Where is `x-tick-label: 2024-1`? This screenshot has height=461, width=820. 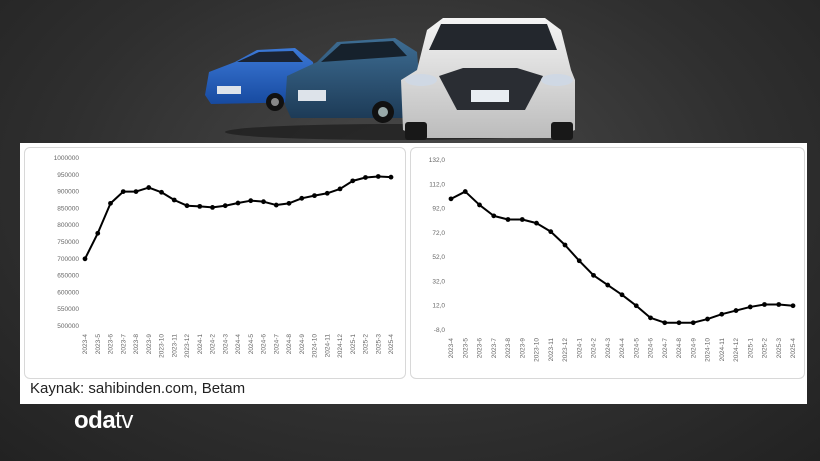
x-tick-label: 2024-1 is located at coordinates (200, 344).